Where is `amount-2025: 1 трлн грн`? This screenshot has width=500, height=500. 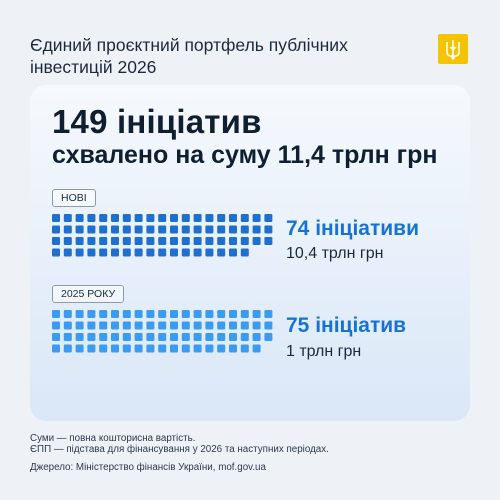
amount-2025: 1 трлн грн is located at coordinates (324, 351).